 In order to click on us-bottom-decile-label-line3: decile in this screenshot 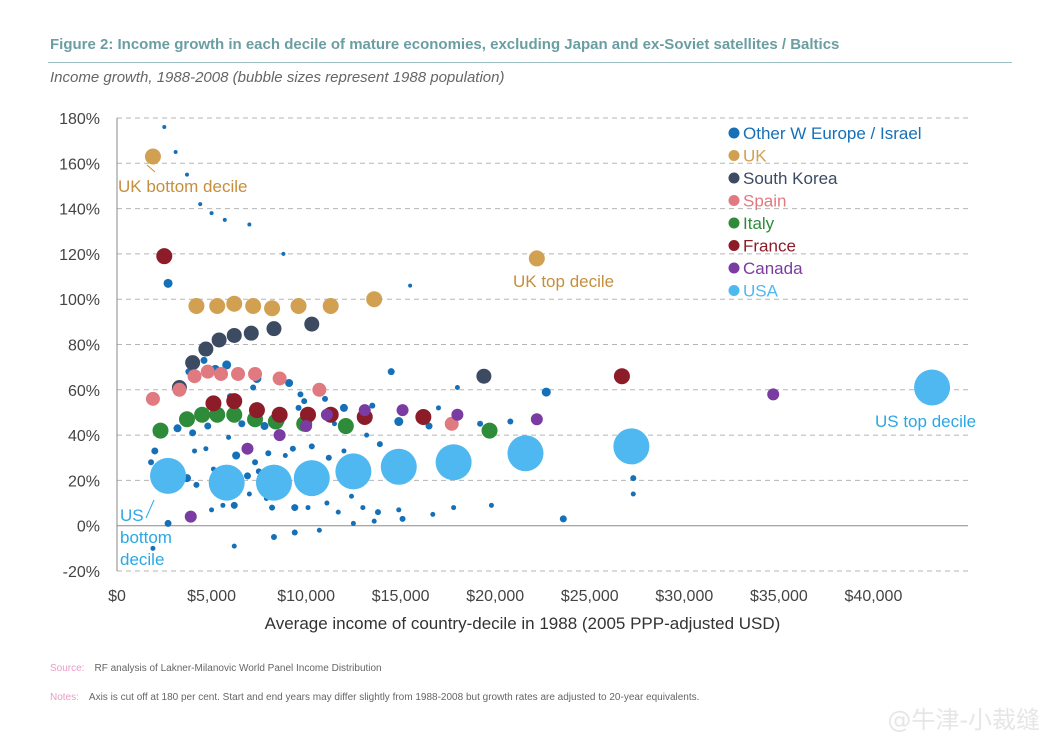, I will do `click(142, 559)`.